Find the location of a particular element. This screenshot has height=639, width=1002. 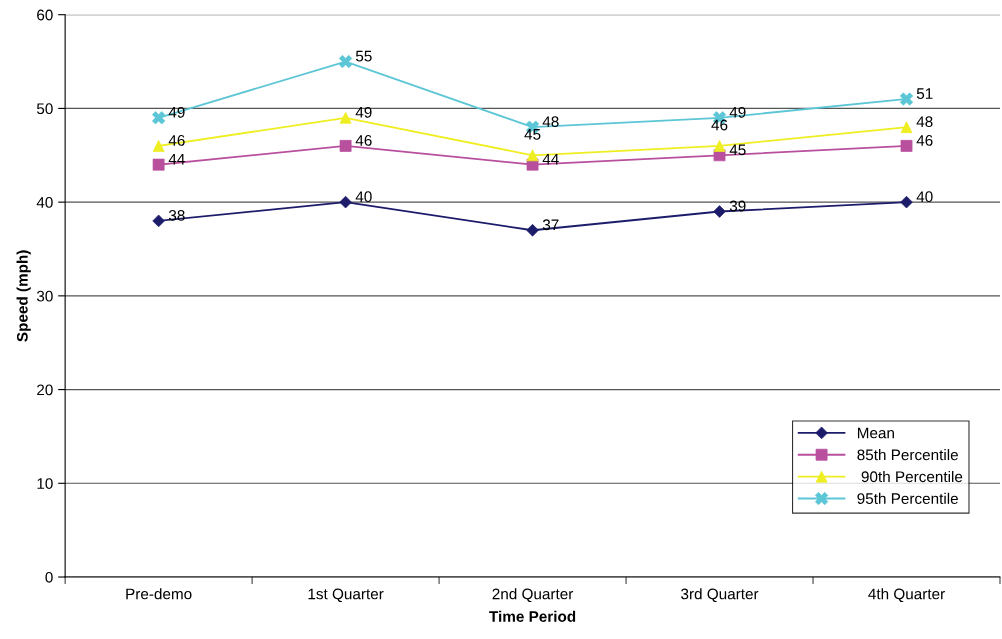

data-label: 44 is located at coordinates (550, 159).